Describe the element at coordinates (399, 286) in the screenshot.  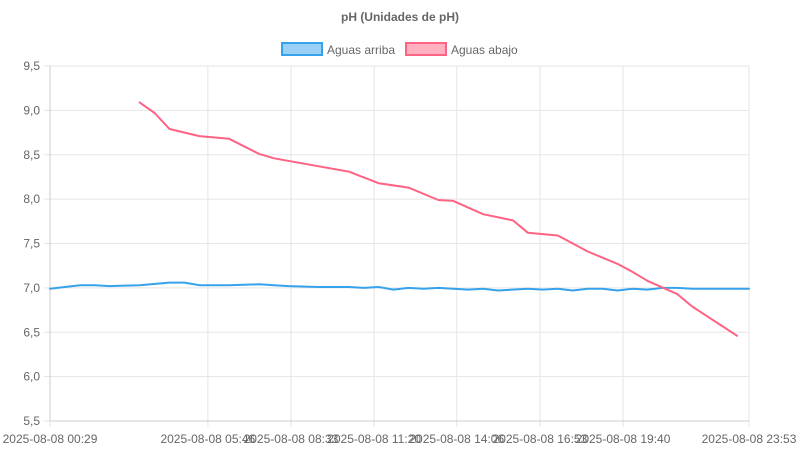
I see `series-line-aguas-arriba` at that location.